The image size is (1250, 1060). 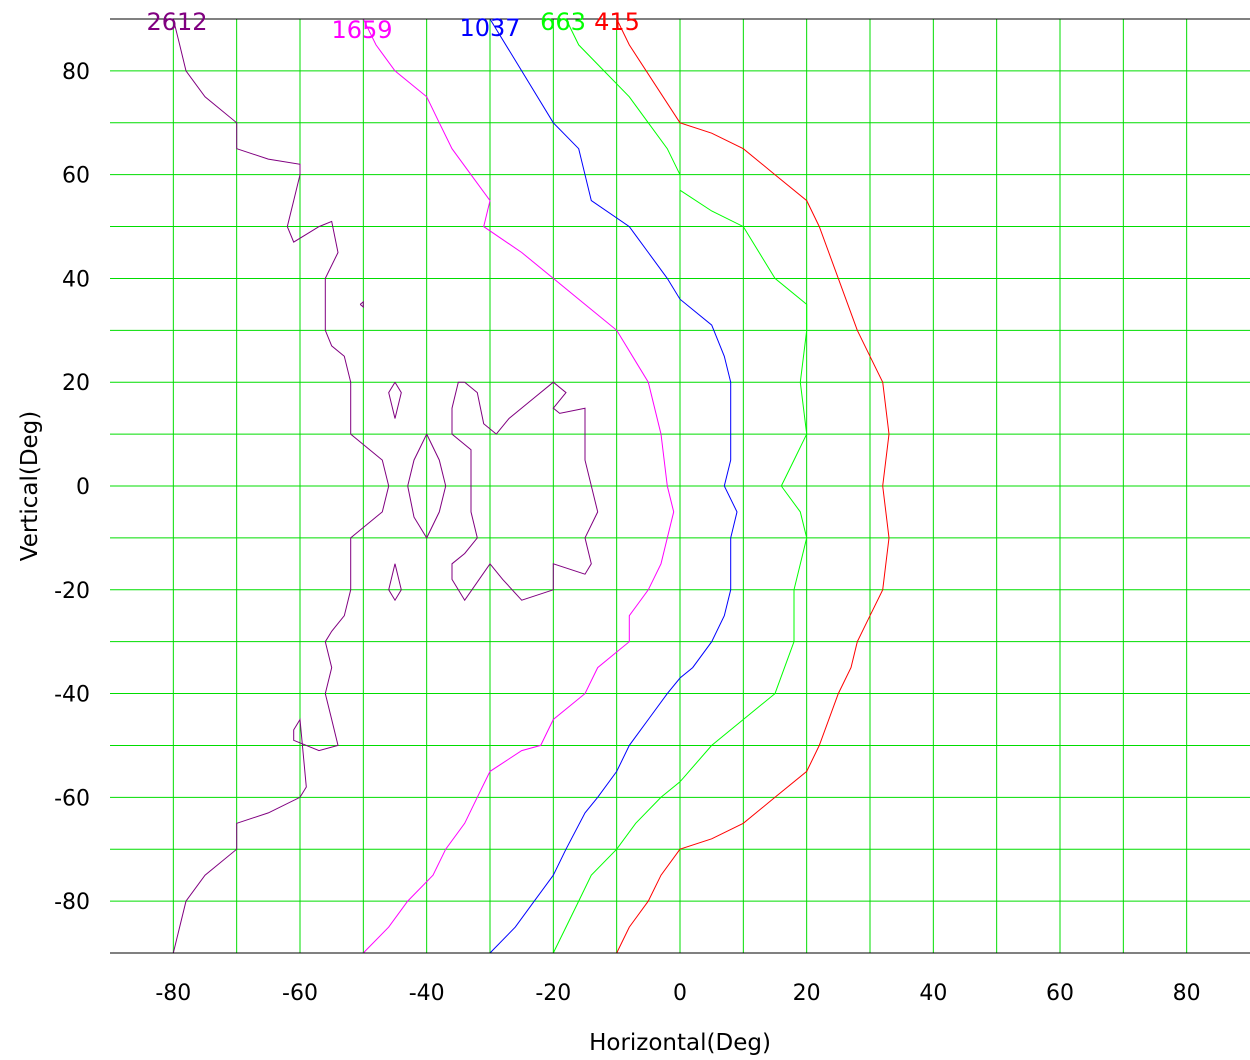 What do you see at coordinates (489, 28) in the screenshot?
I see `contour-label-1037: 1037` at bounding box center [489, 28].